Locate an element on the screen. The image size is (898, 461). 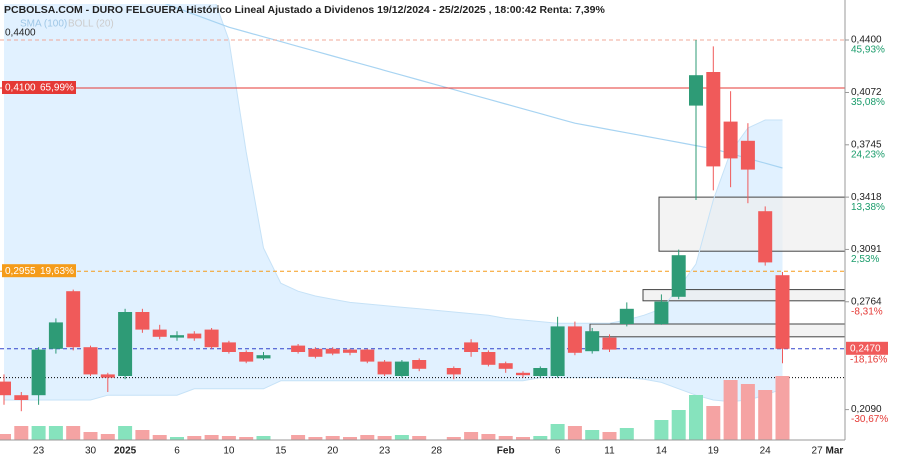
x-tick-label: Mar is located at coordinates (835, 451).